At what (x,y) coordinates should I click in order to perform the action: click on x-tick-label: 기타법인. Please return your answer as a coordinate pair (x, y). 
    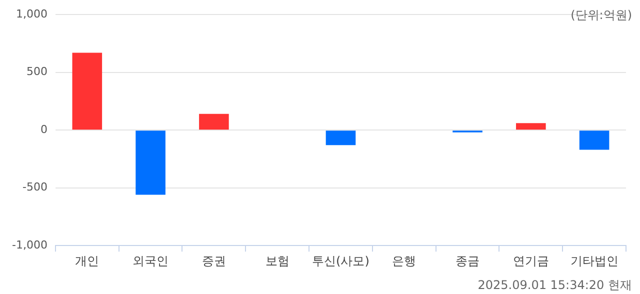
    Looking at the image, I should click on (594, 261).